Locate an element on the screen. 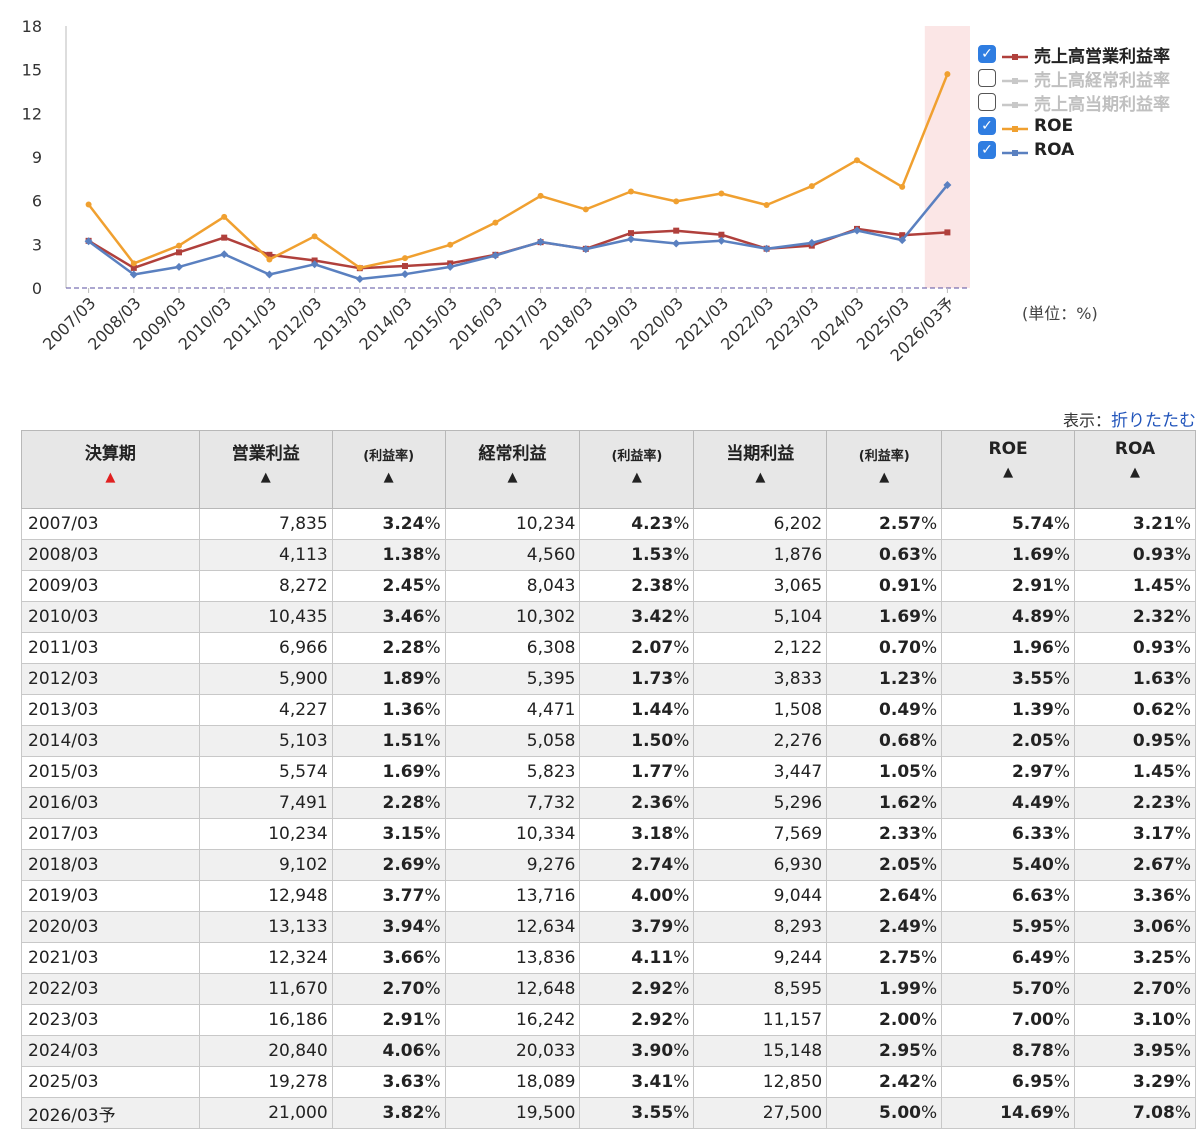 The width and height of the screenshot is (1200, 1129). percent-cell: 6.63% is located at coordinates (1008, 896).